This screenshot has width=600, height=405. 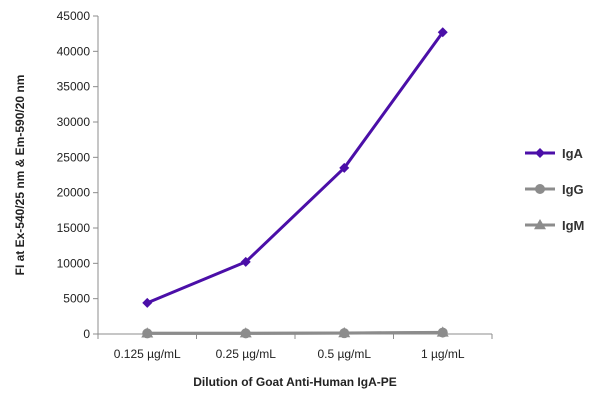 What do you see at coordinates (344, 354) in the screenshot?
I see `x-tick-label: 0.5 µg/mL` at bounding box center [344, 354].